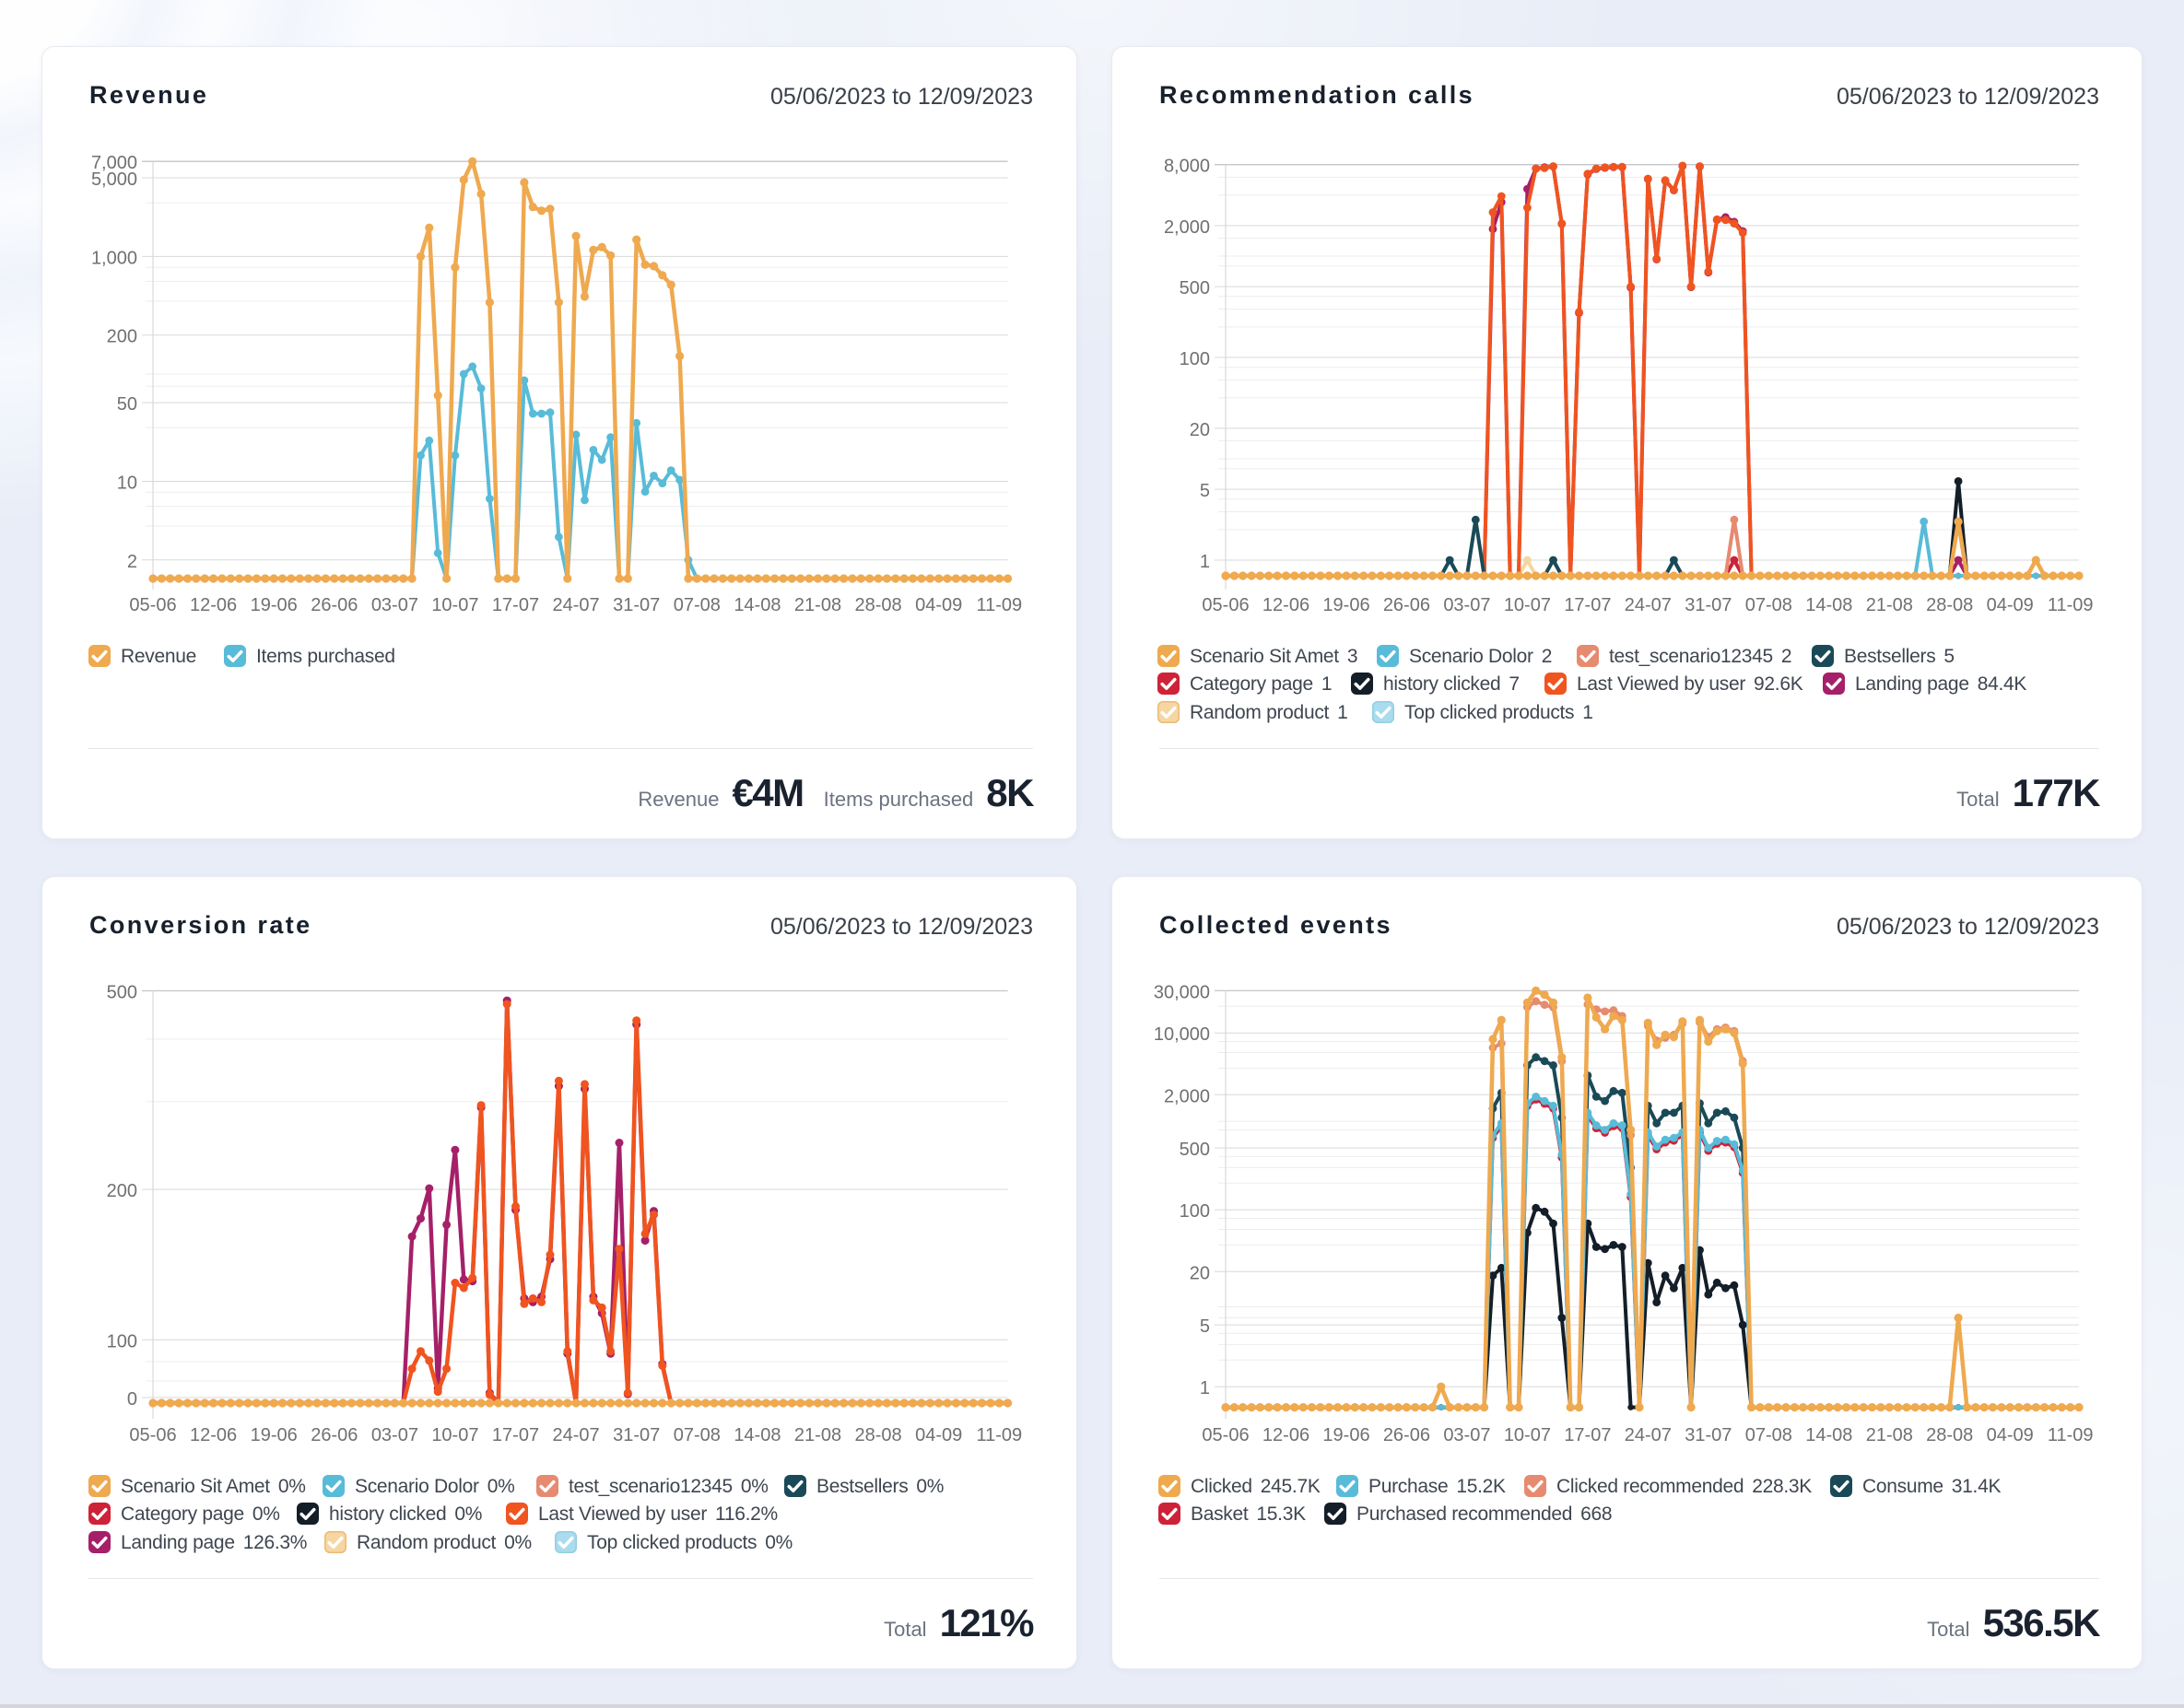 The width and height of the screenshot is (2184, 1708). Describe the element at coordinates (1182, 1034) in the screenshot. I see `svg-text: 10,000` at that location.